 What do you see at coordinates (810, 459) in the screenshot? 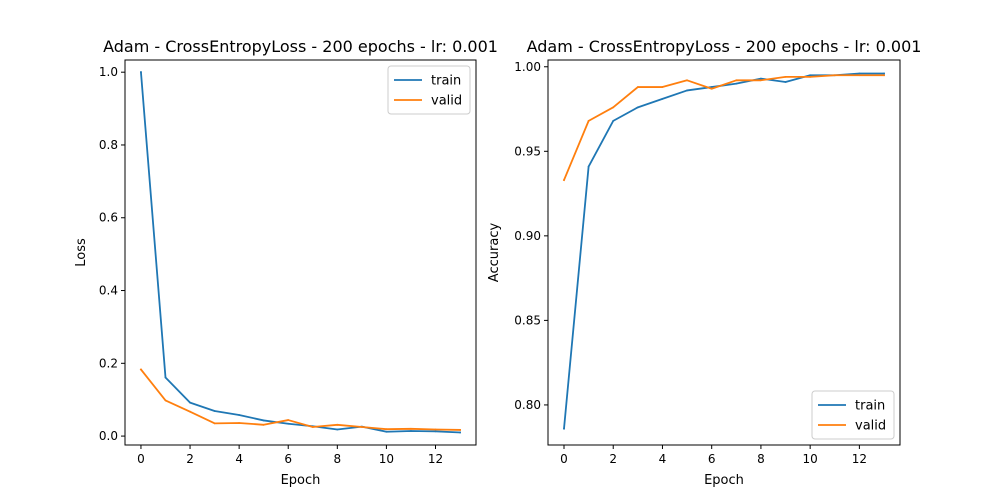
I see `accuracy-x-tick-label: 10` at bounding box center [810, 459].